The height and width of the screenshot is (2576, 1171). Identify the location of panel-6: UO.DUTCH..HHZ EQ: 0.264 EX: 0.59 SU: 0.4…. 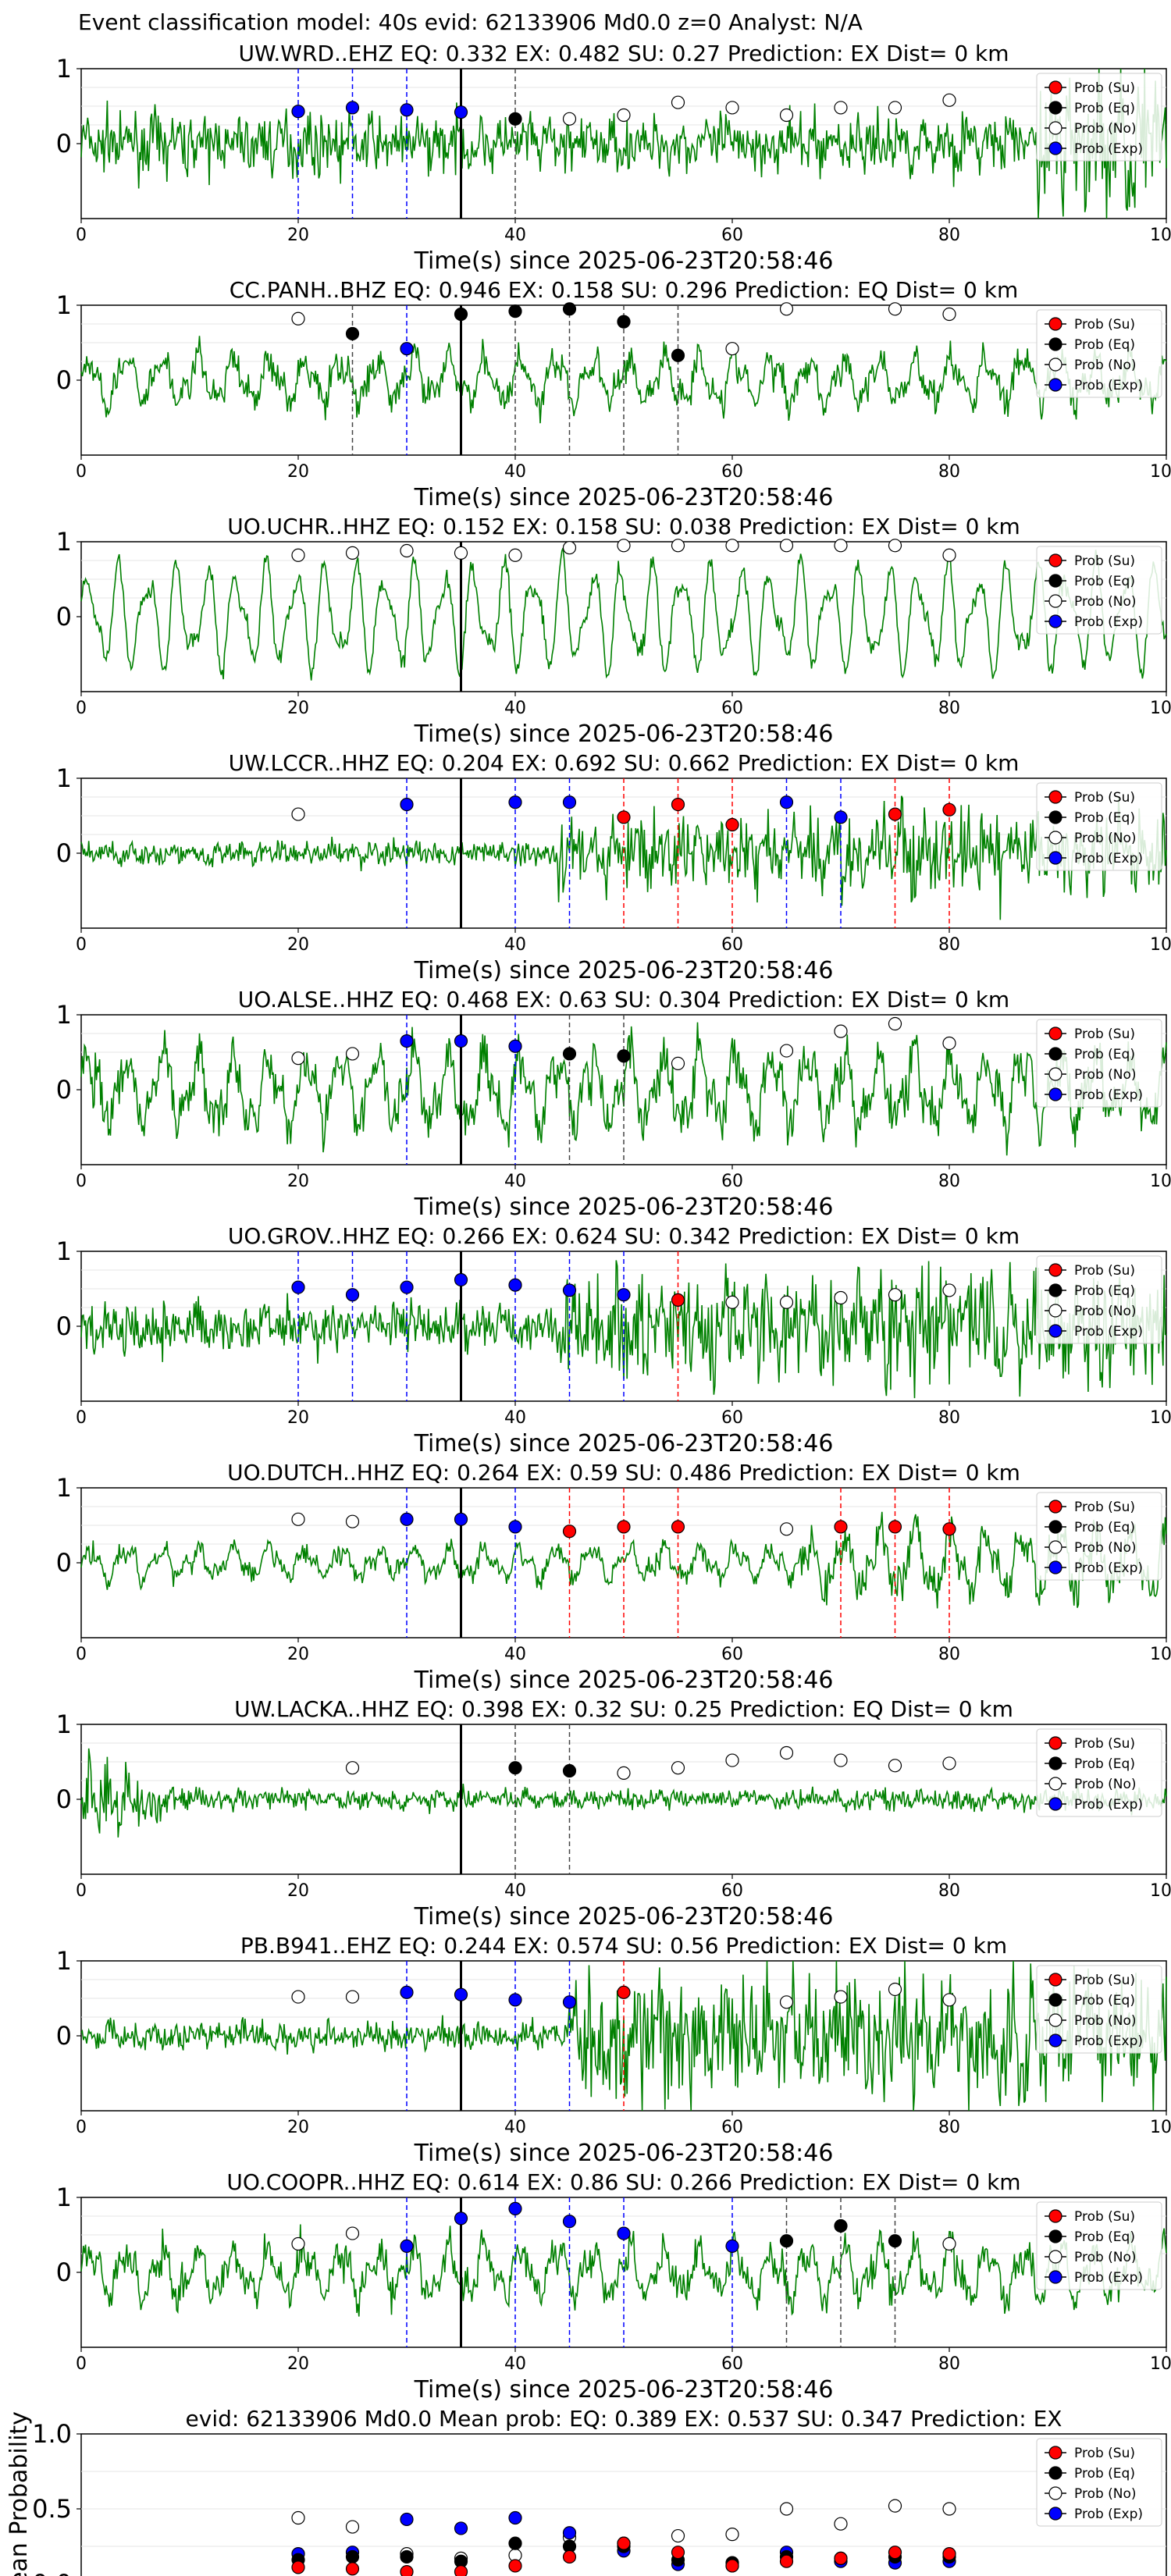
(613, 1577).